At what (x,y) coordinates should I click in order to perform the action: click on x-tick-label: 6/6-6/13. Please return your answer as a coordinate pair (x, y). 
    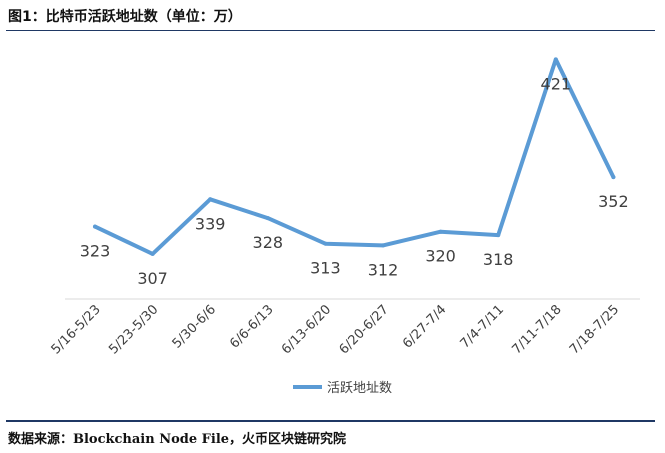
    Looking at the image, I should click on (251, 326).